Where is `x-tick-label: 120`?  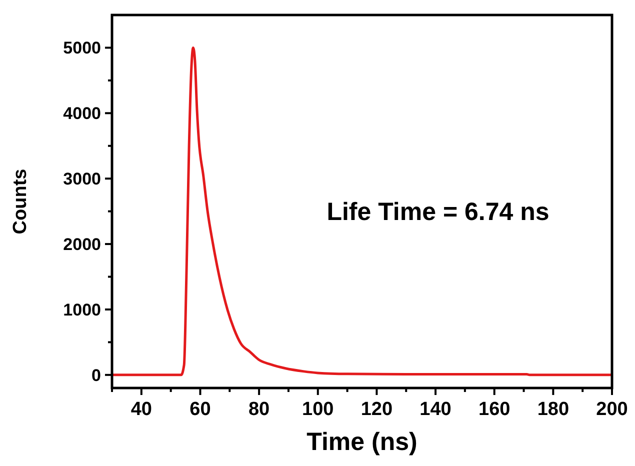
x-tick-label: 120 is located at coordinates (376, 409).